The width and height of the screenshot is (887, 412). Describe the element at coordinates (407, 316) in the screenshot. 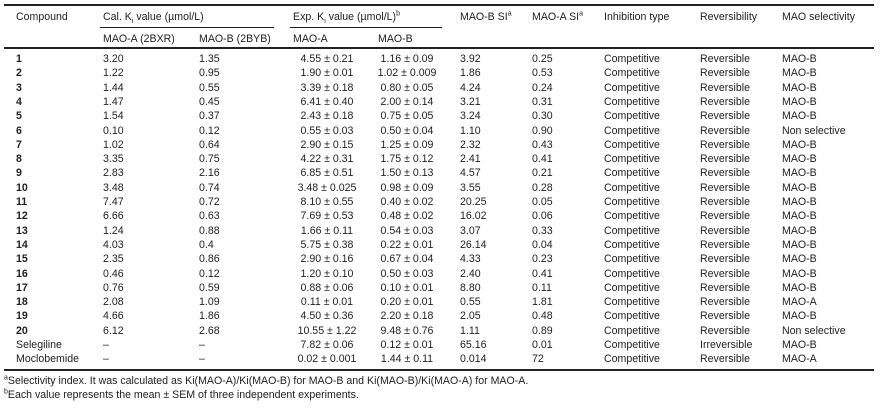

I see `exp-mao-b-cell: 2.20 ± 0.18` at that location.